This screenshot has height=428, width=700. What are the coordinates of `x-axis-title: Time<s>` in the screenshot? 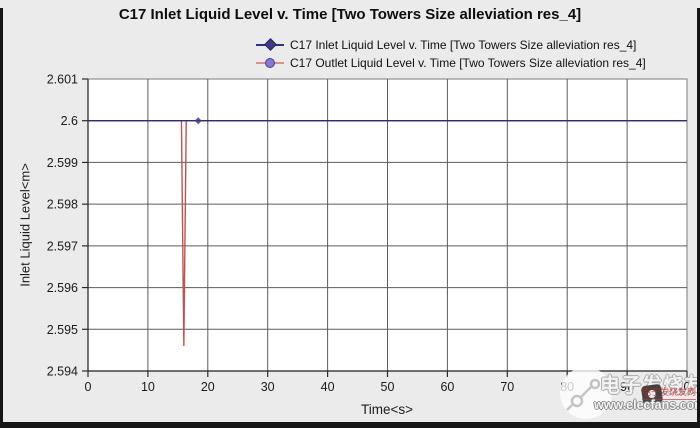 It's located at (387, 409).